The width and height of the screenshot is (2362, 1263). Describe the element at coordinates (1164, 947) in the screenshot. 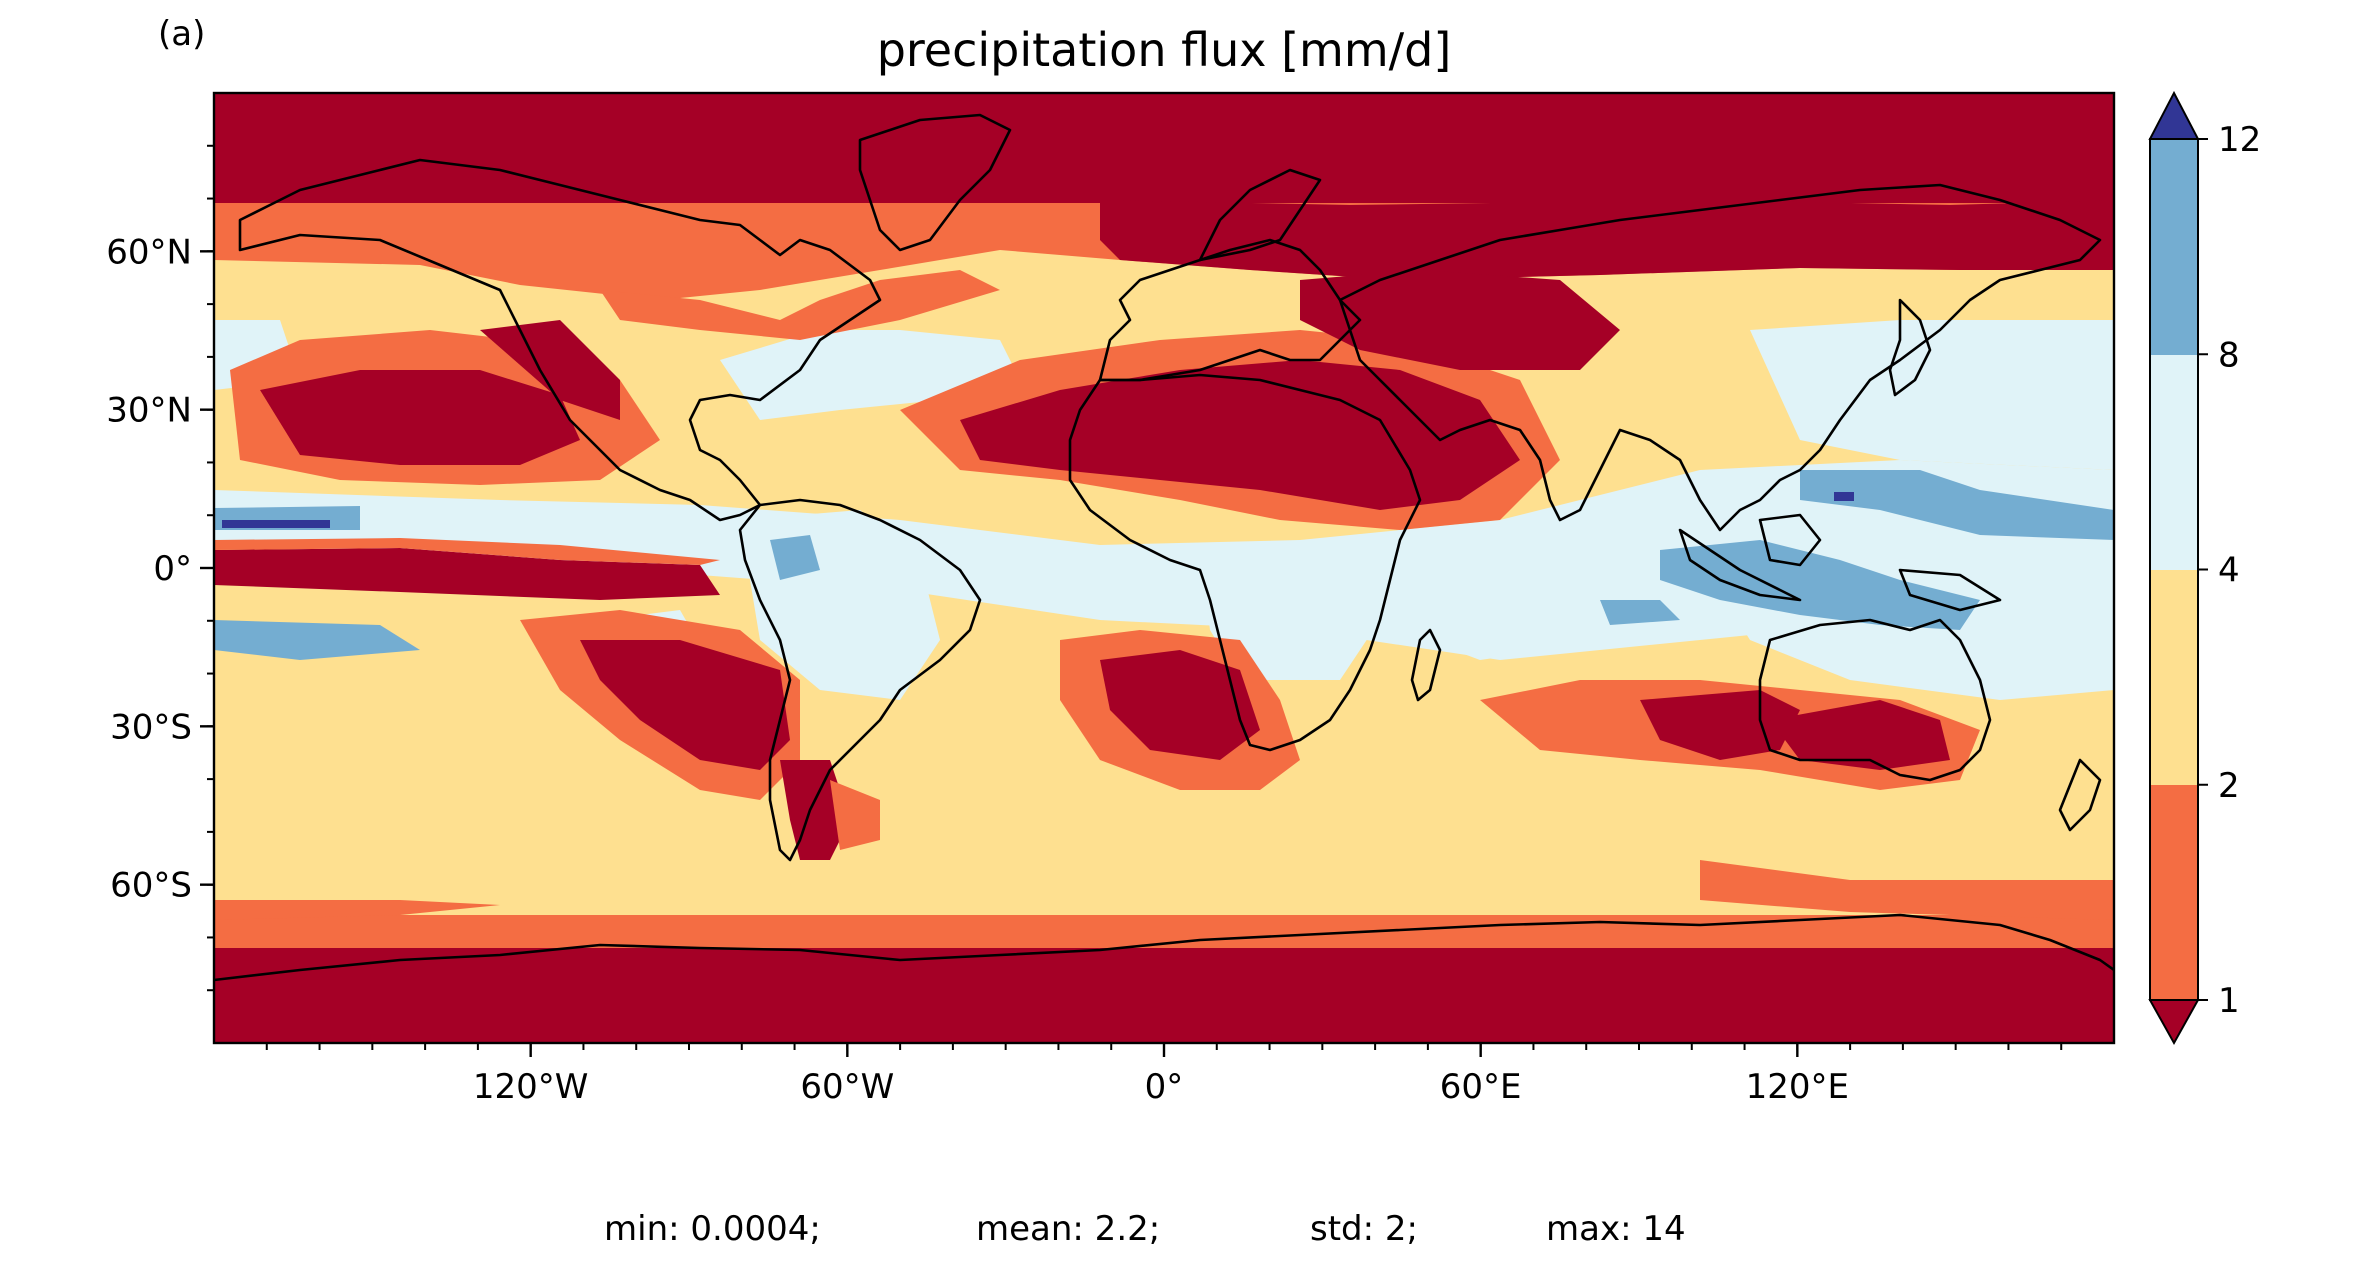

I see `coast-antarctica` at that location.